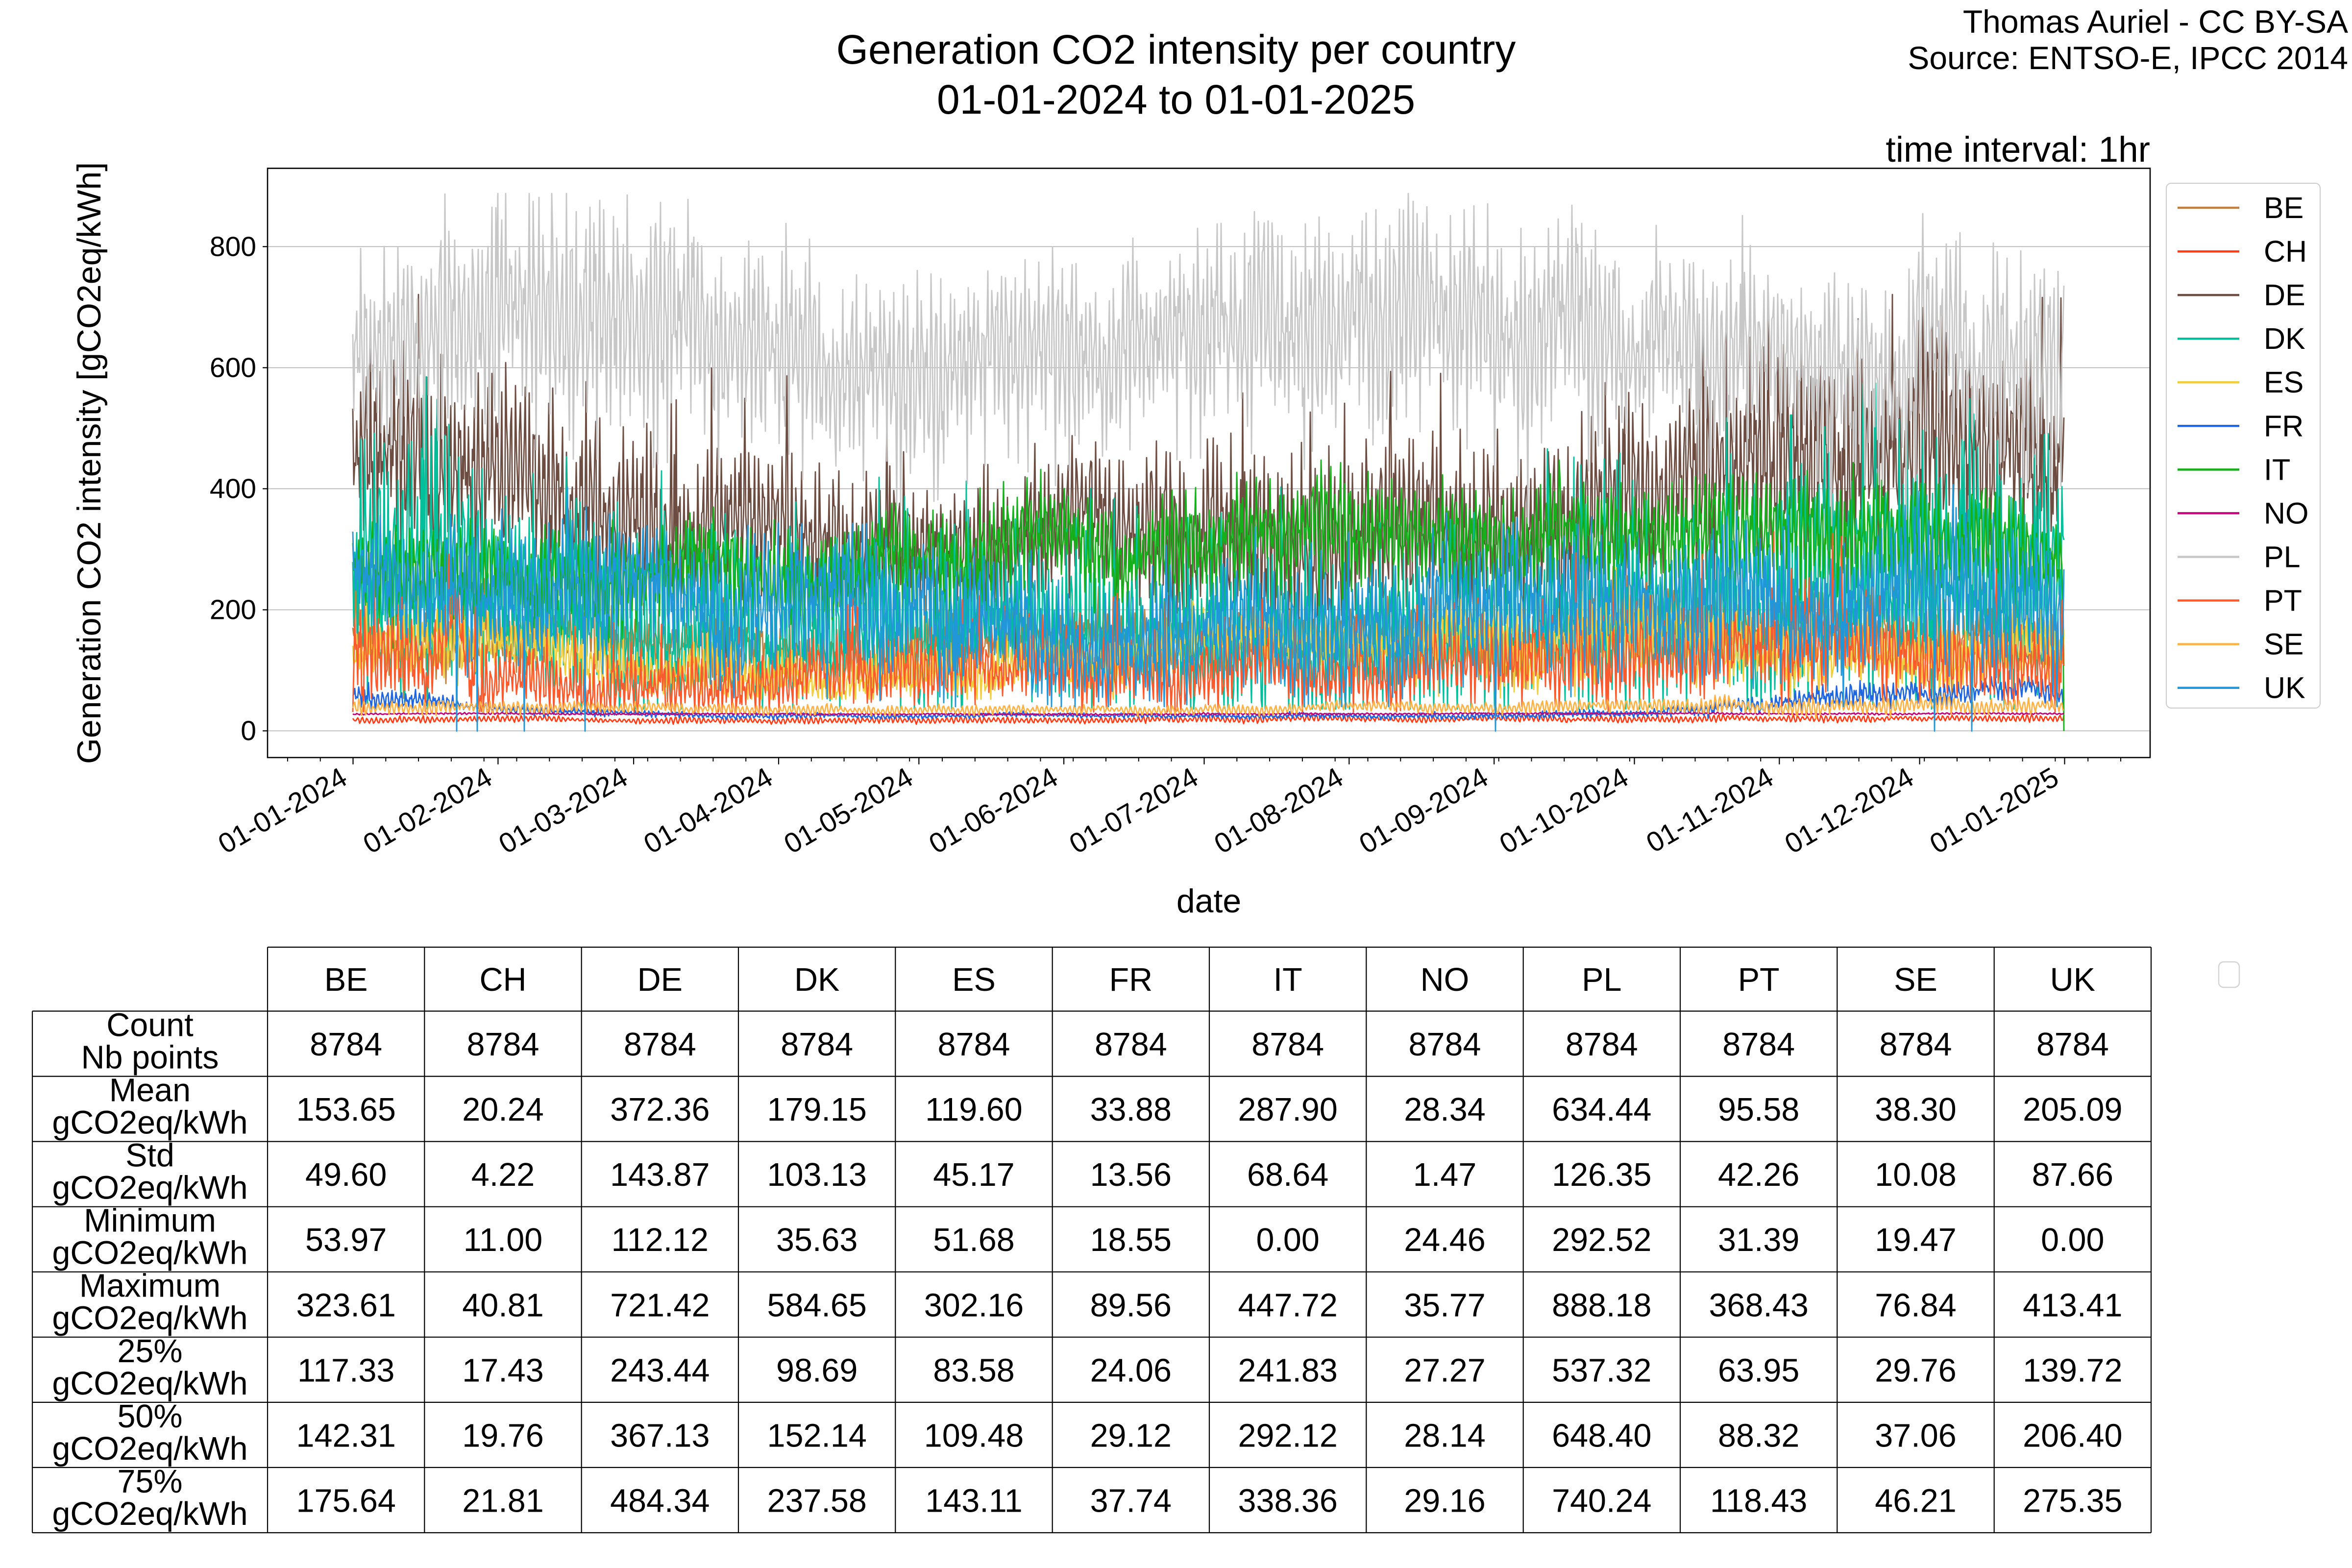 The height and width of the screenshot is (1568, 2352). Describe the element at coordinates (2072, 1305) in the screenshot. I see `svg-text: 413.41` at that location.